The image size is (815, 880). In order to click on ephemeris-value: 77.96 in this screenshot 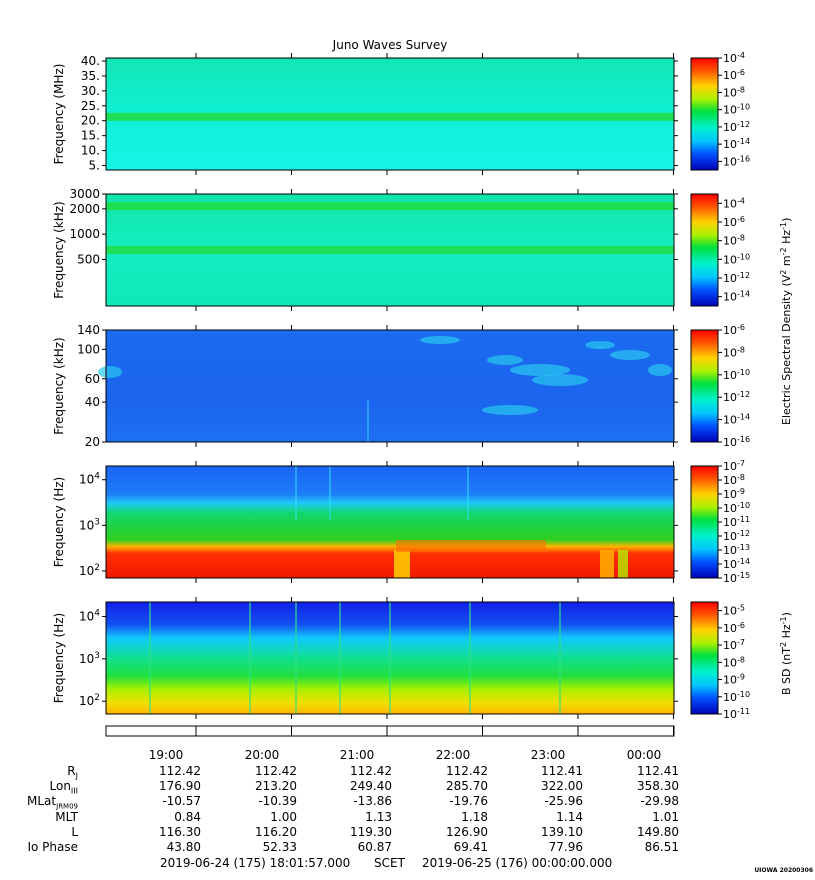, I will do `click(565, 847)`.